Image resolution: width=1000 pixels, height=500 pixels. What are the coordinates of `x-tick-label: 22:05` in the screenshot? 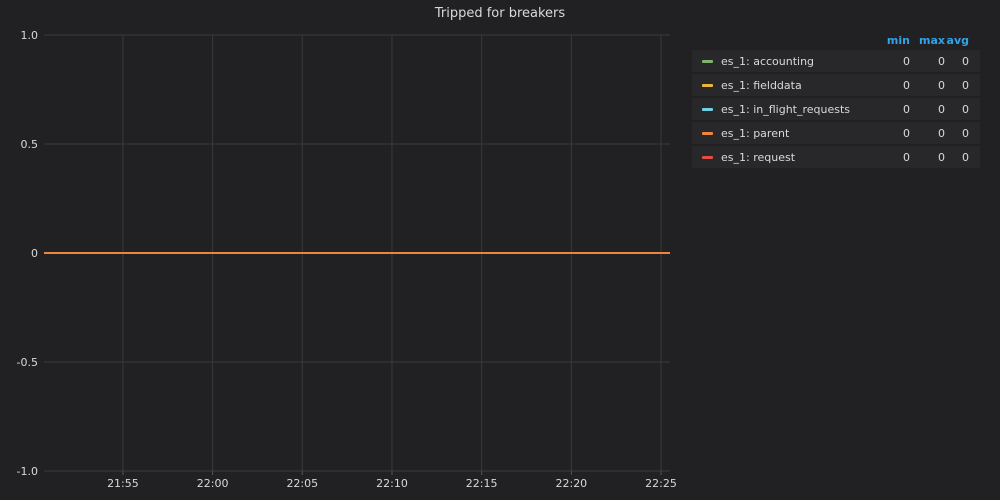 It's located at (302, 483).